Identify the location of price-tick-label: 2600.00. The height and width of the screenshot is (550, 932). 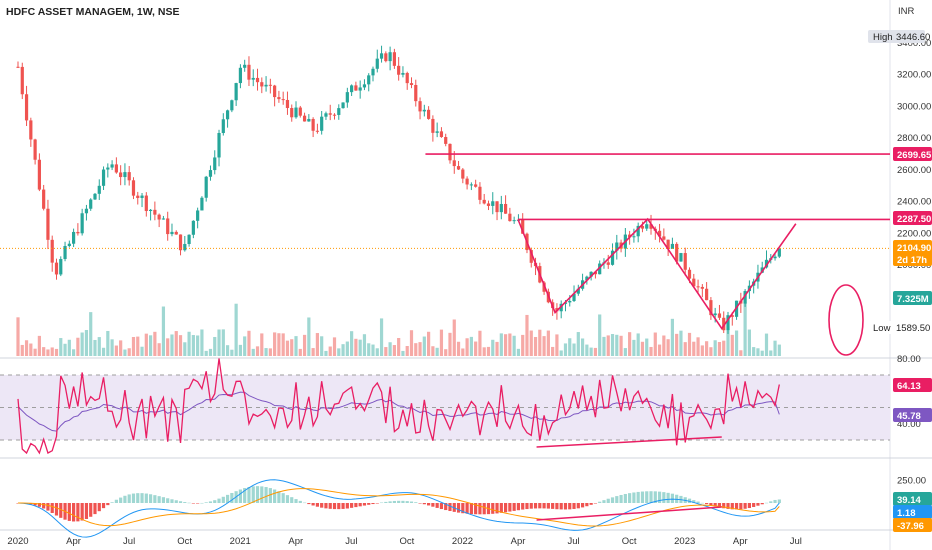
(914, 170).